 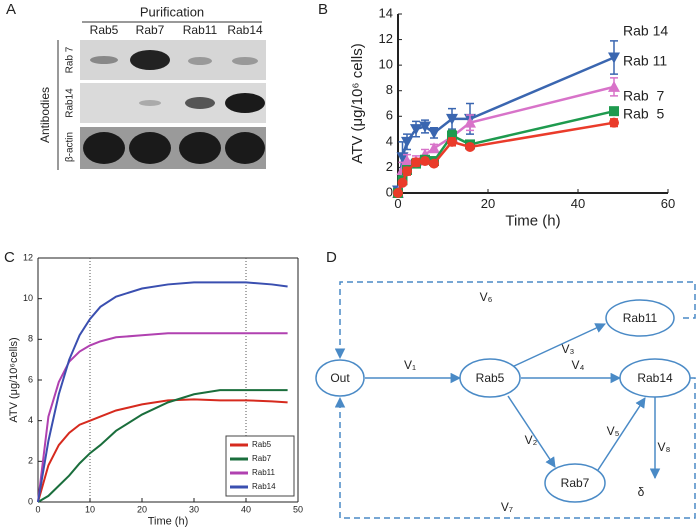 I want to click on side-label: Antibodies, so click(x=45, y=115).